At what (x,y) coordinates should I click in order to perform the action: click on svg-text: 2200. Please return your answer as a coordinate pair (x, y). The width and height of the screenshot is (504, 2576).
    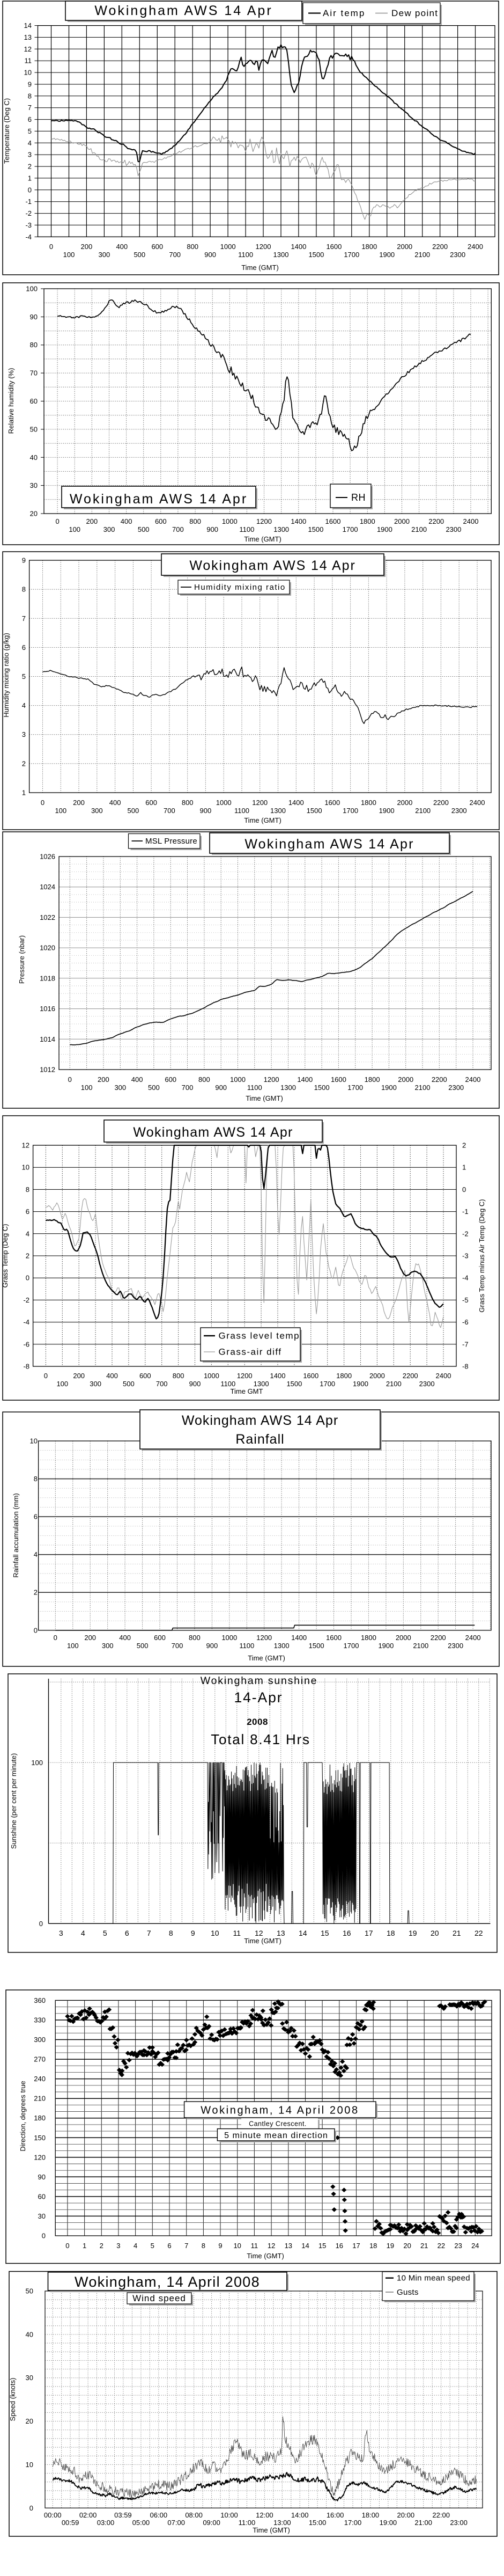
    Looking at the image, I should click on (436, 521).